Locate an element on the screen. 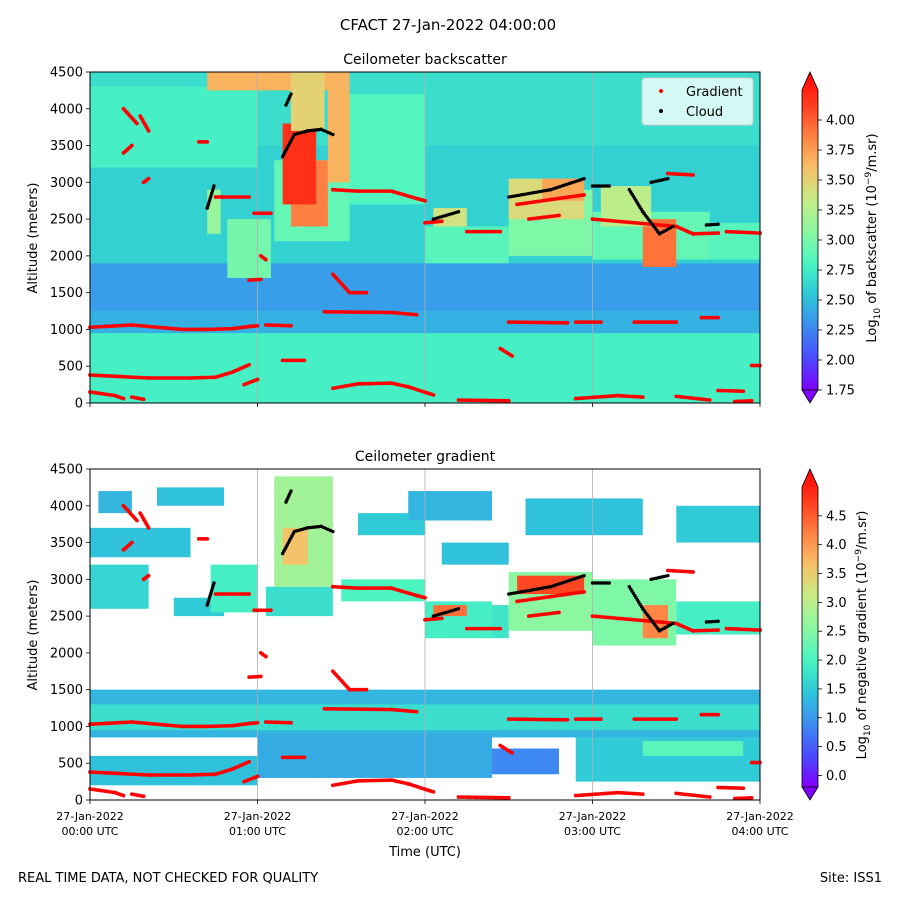 The width and height of the screenshot is (900, 900). y-tick-label: 500 is located at coordinates (70, 764).